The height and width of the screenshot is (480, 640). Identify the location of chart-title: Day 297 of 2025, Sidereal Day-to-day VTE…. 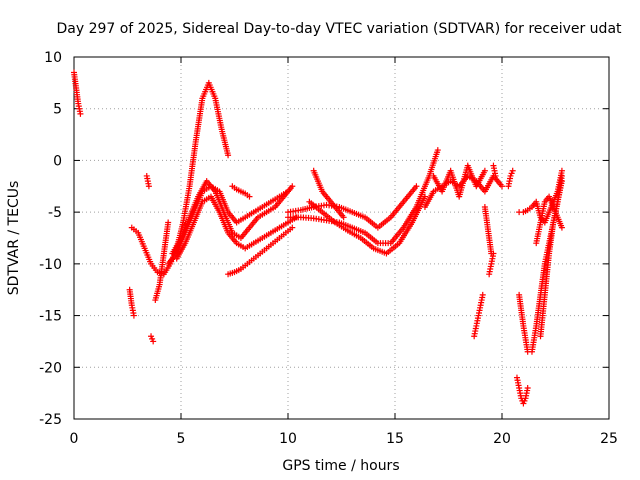
(339, 29).